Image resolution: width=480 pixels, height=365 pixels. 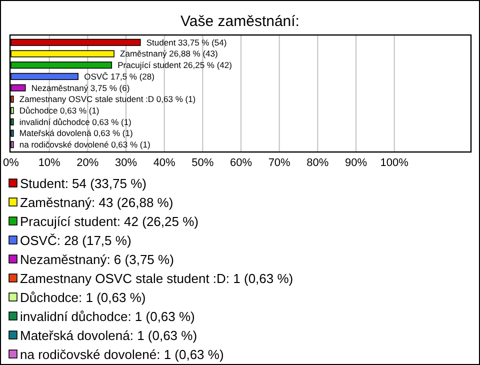 I want to click on data-label: Mateřská dovolená 0,63 % (1), so click(x=76, y=133).